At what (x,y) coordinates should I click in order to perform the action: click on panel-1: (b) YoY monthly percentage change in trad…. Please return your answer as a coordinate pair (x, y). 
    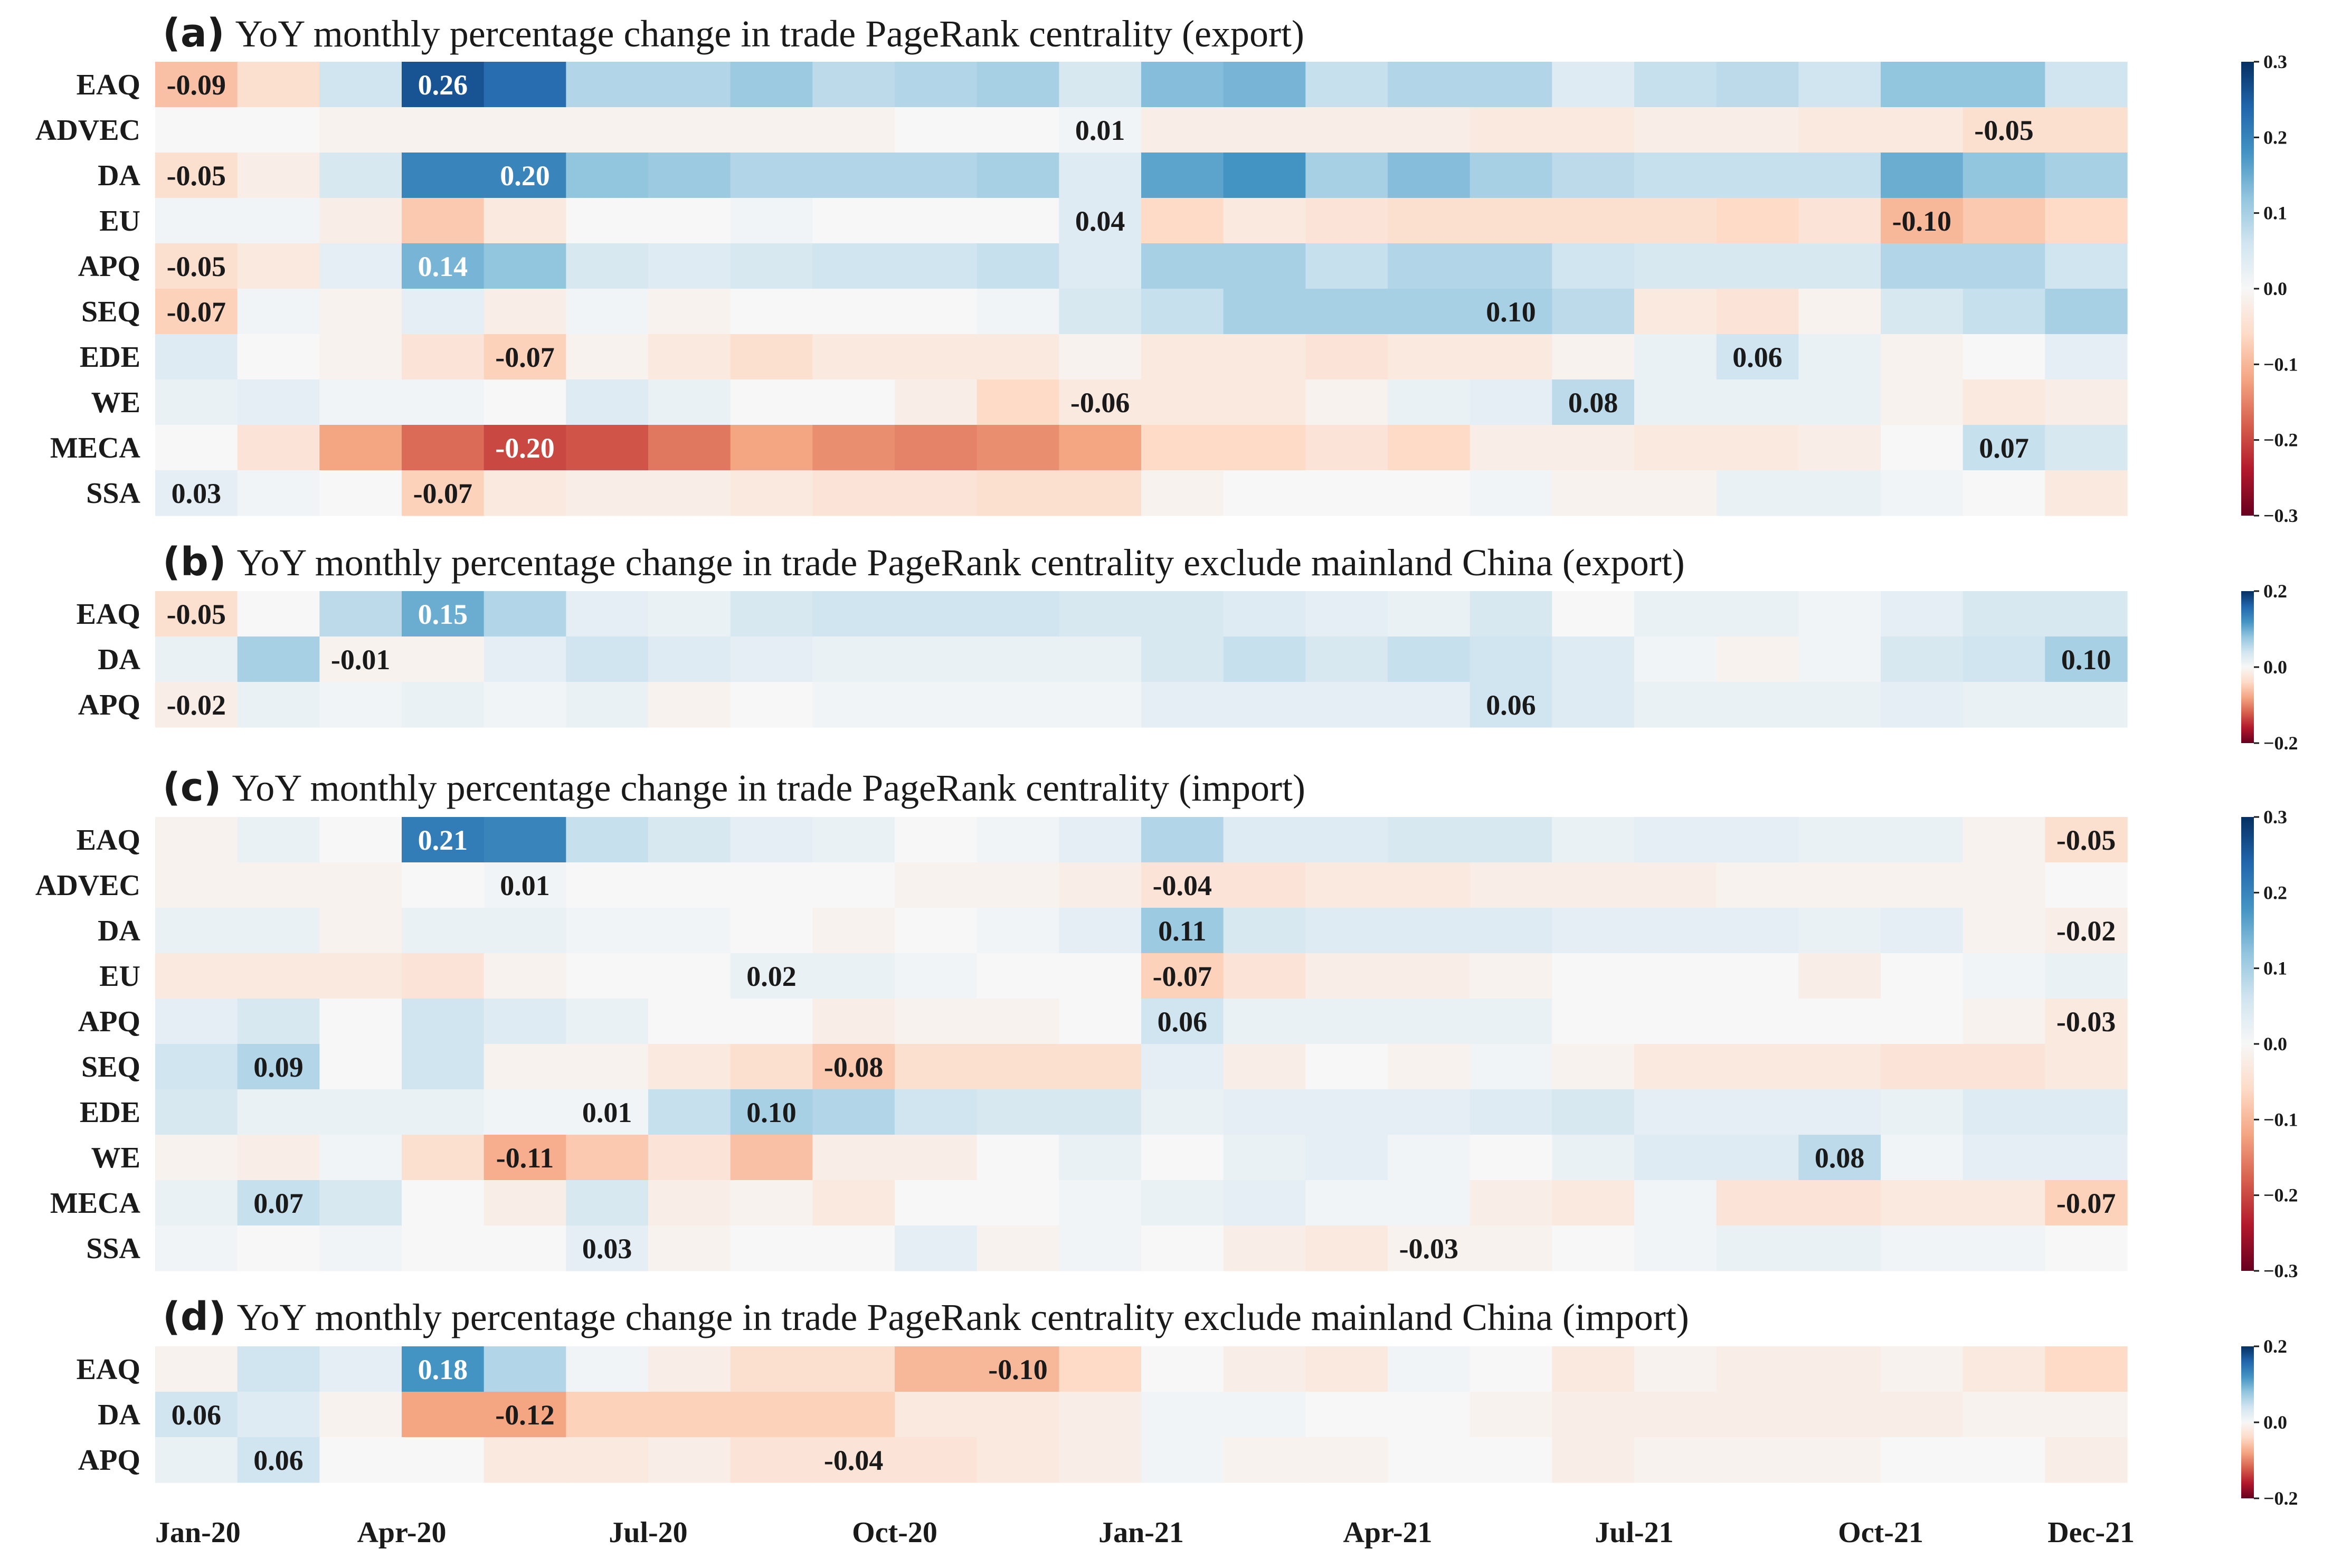
    Looking at the image, I should click on (1188, 646).